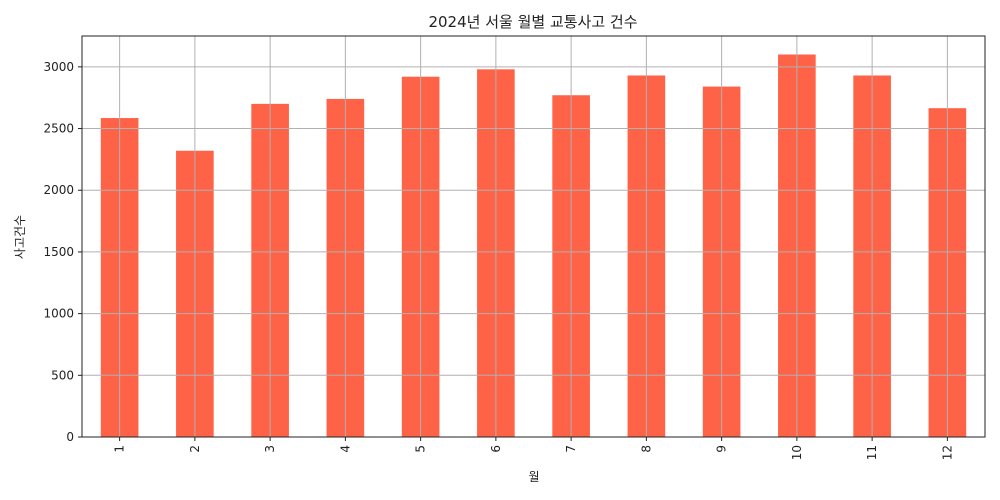 This screenshot has height=500, width=1000. Describe the element at coordinates (58, 252) in the screenshot. I see `y-tick-label: 1500` at that location.